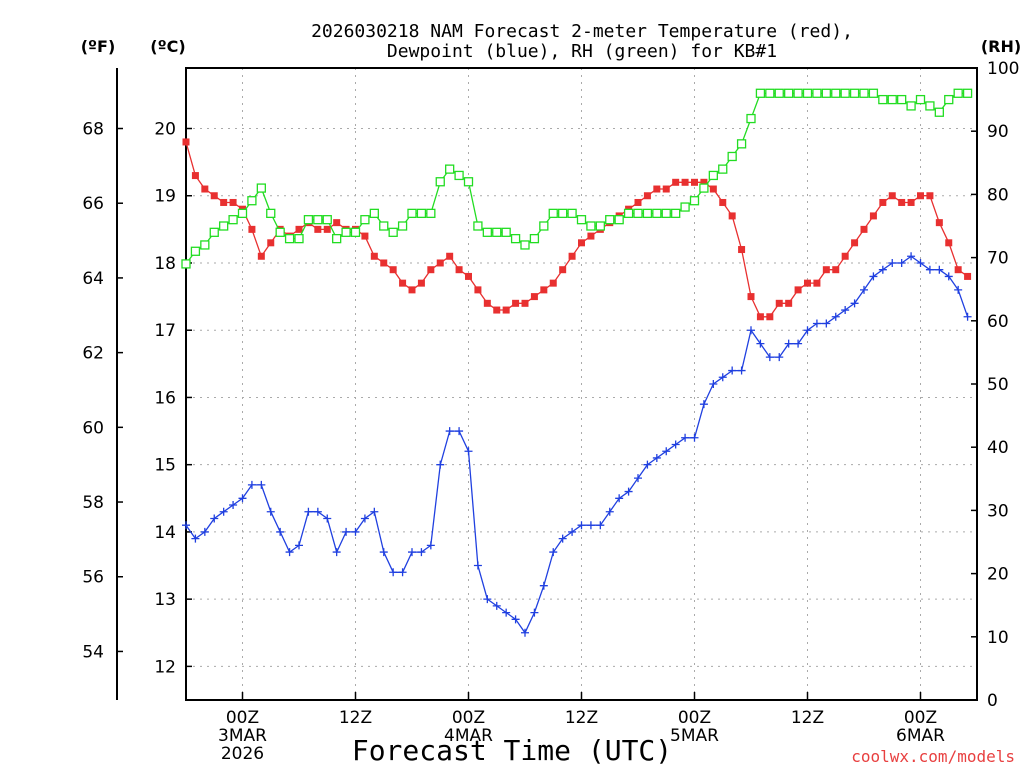  What do you see at coordinates (992, 701) in the screenshot?
I see `rh-tick-label: 0` at bounding box center [992, 701].